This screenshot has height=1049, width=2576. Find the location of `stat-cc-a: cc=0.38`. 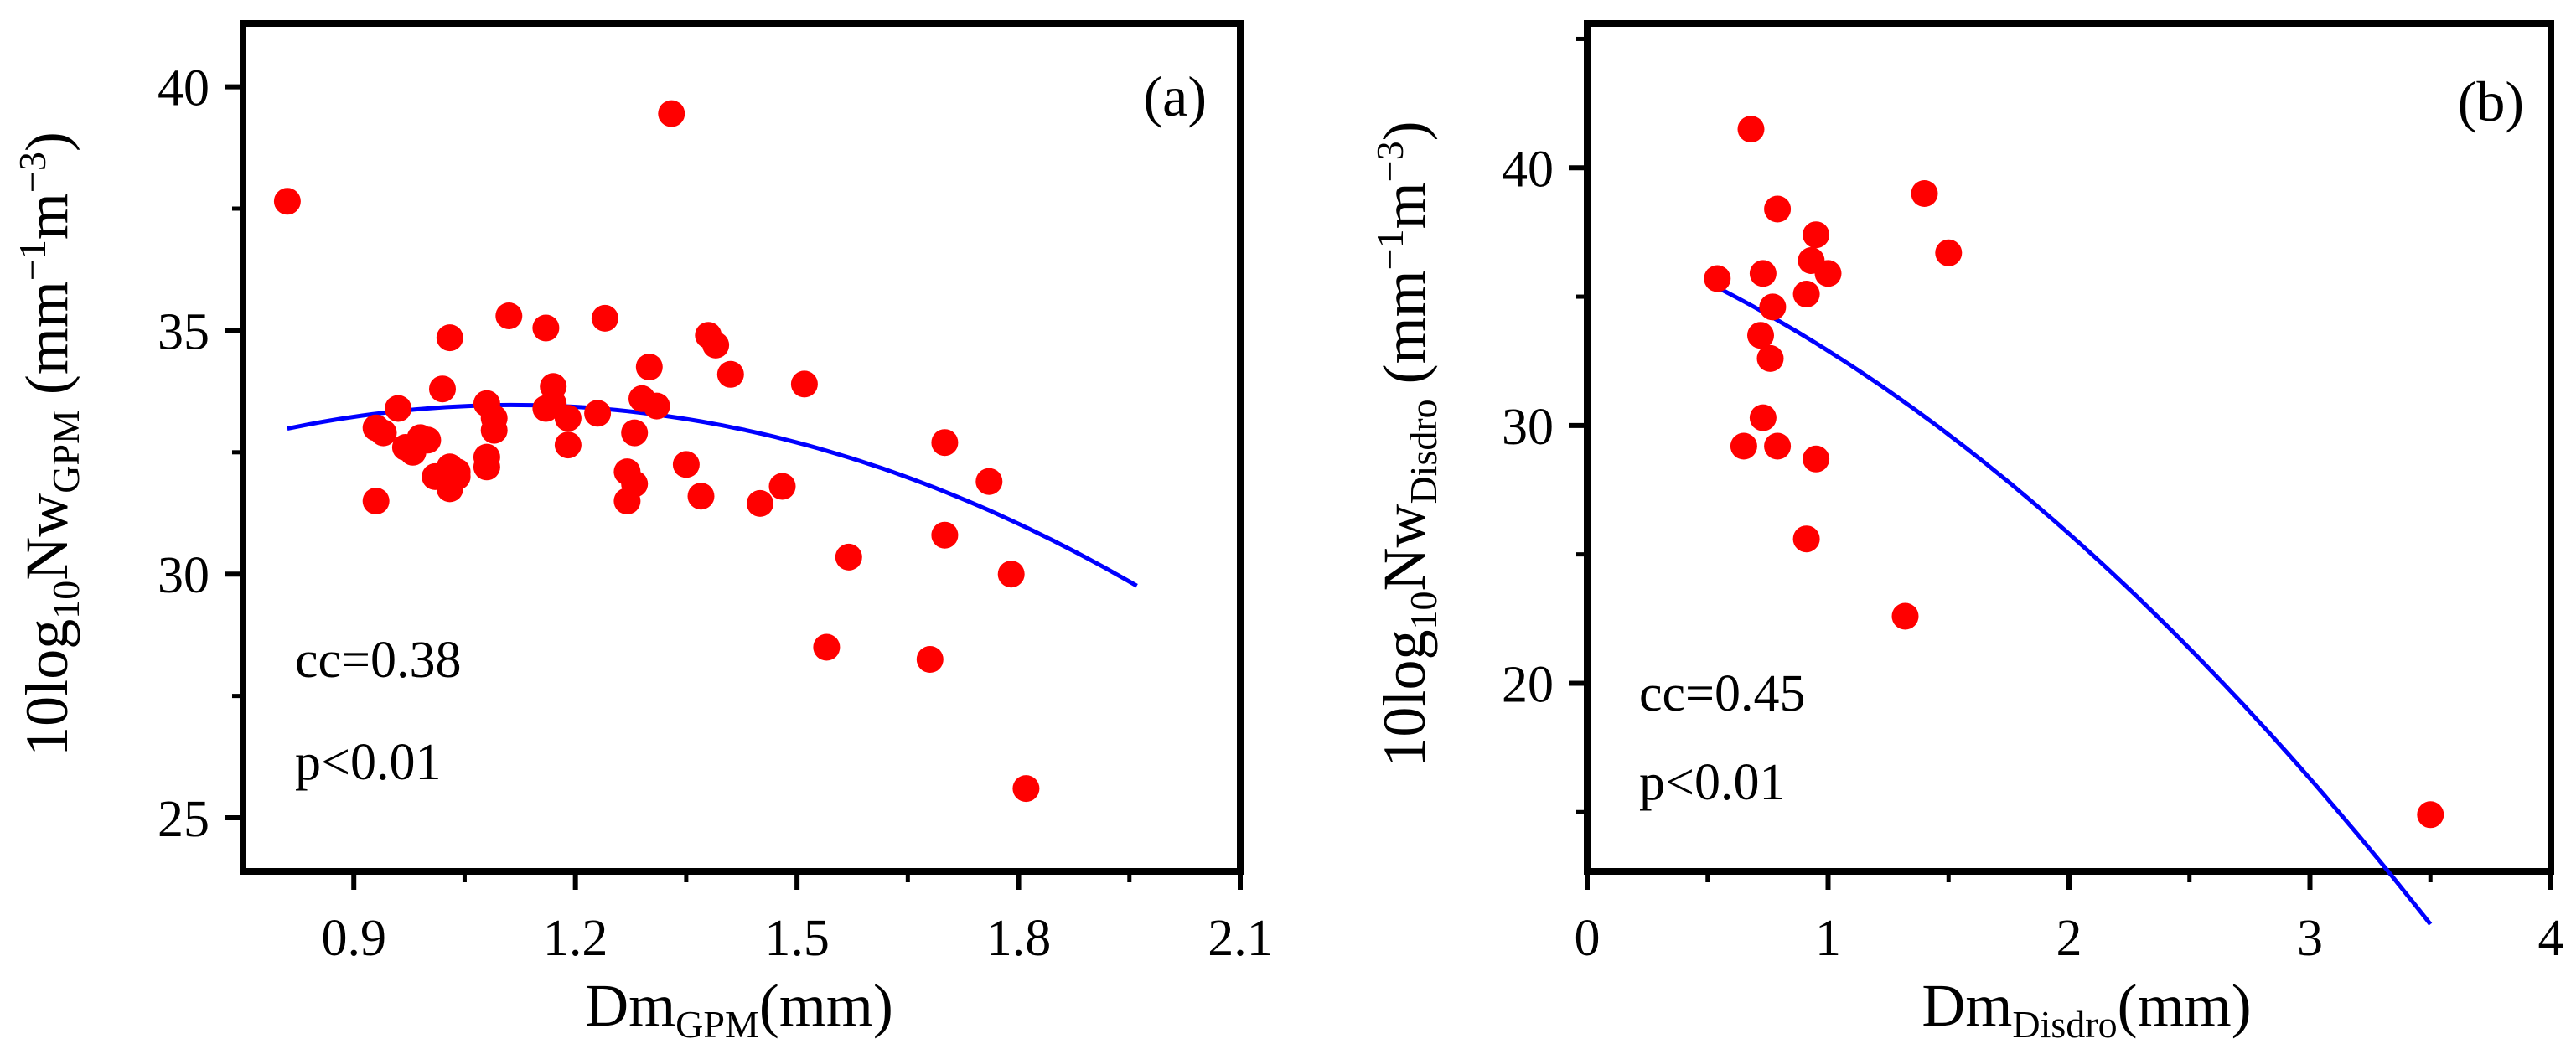

stat-cc-a: cc=0.38 is located at coordinates (378, 660).